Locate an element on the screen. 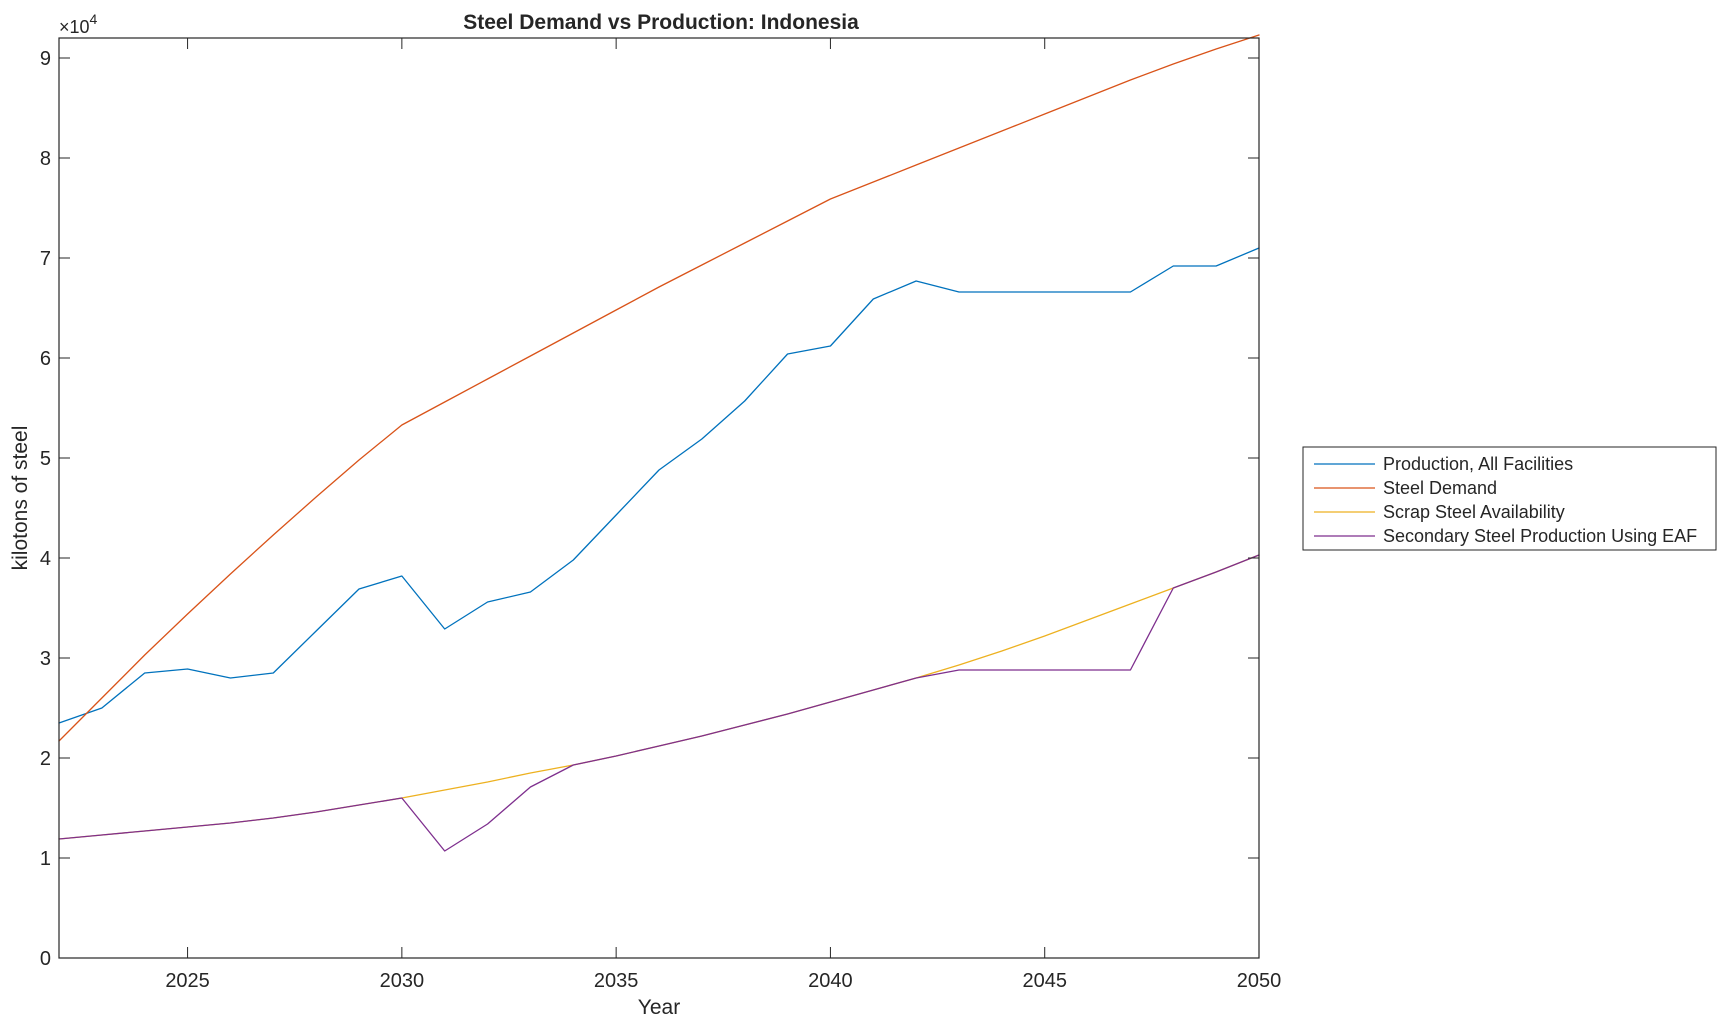 This screenshot has width=1721, height=1028. y-tick-label: 8 is located at coordinates (45, 159).